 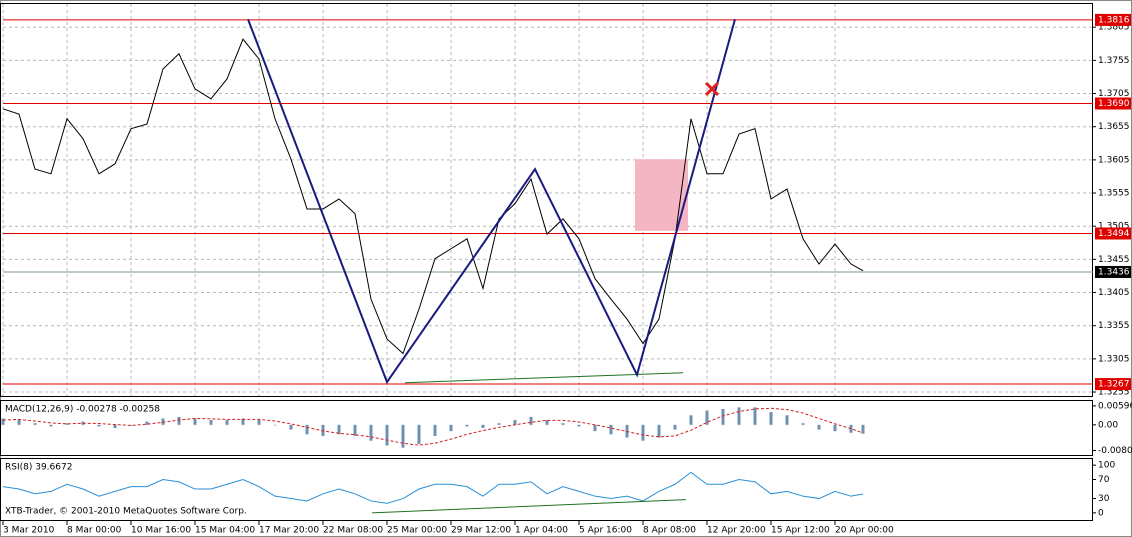 I want to click on x-tick-label: 1 Apr 04:00, so click(x=541, y=531).